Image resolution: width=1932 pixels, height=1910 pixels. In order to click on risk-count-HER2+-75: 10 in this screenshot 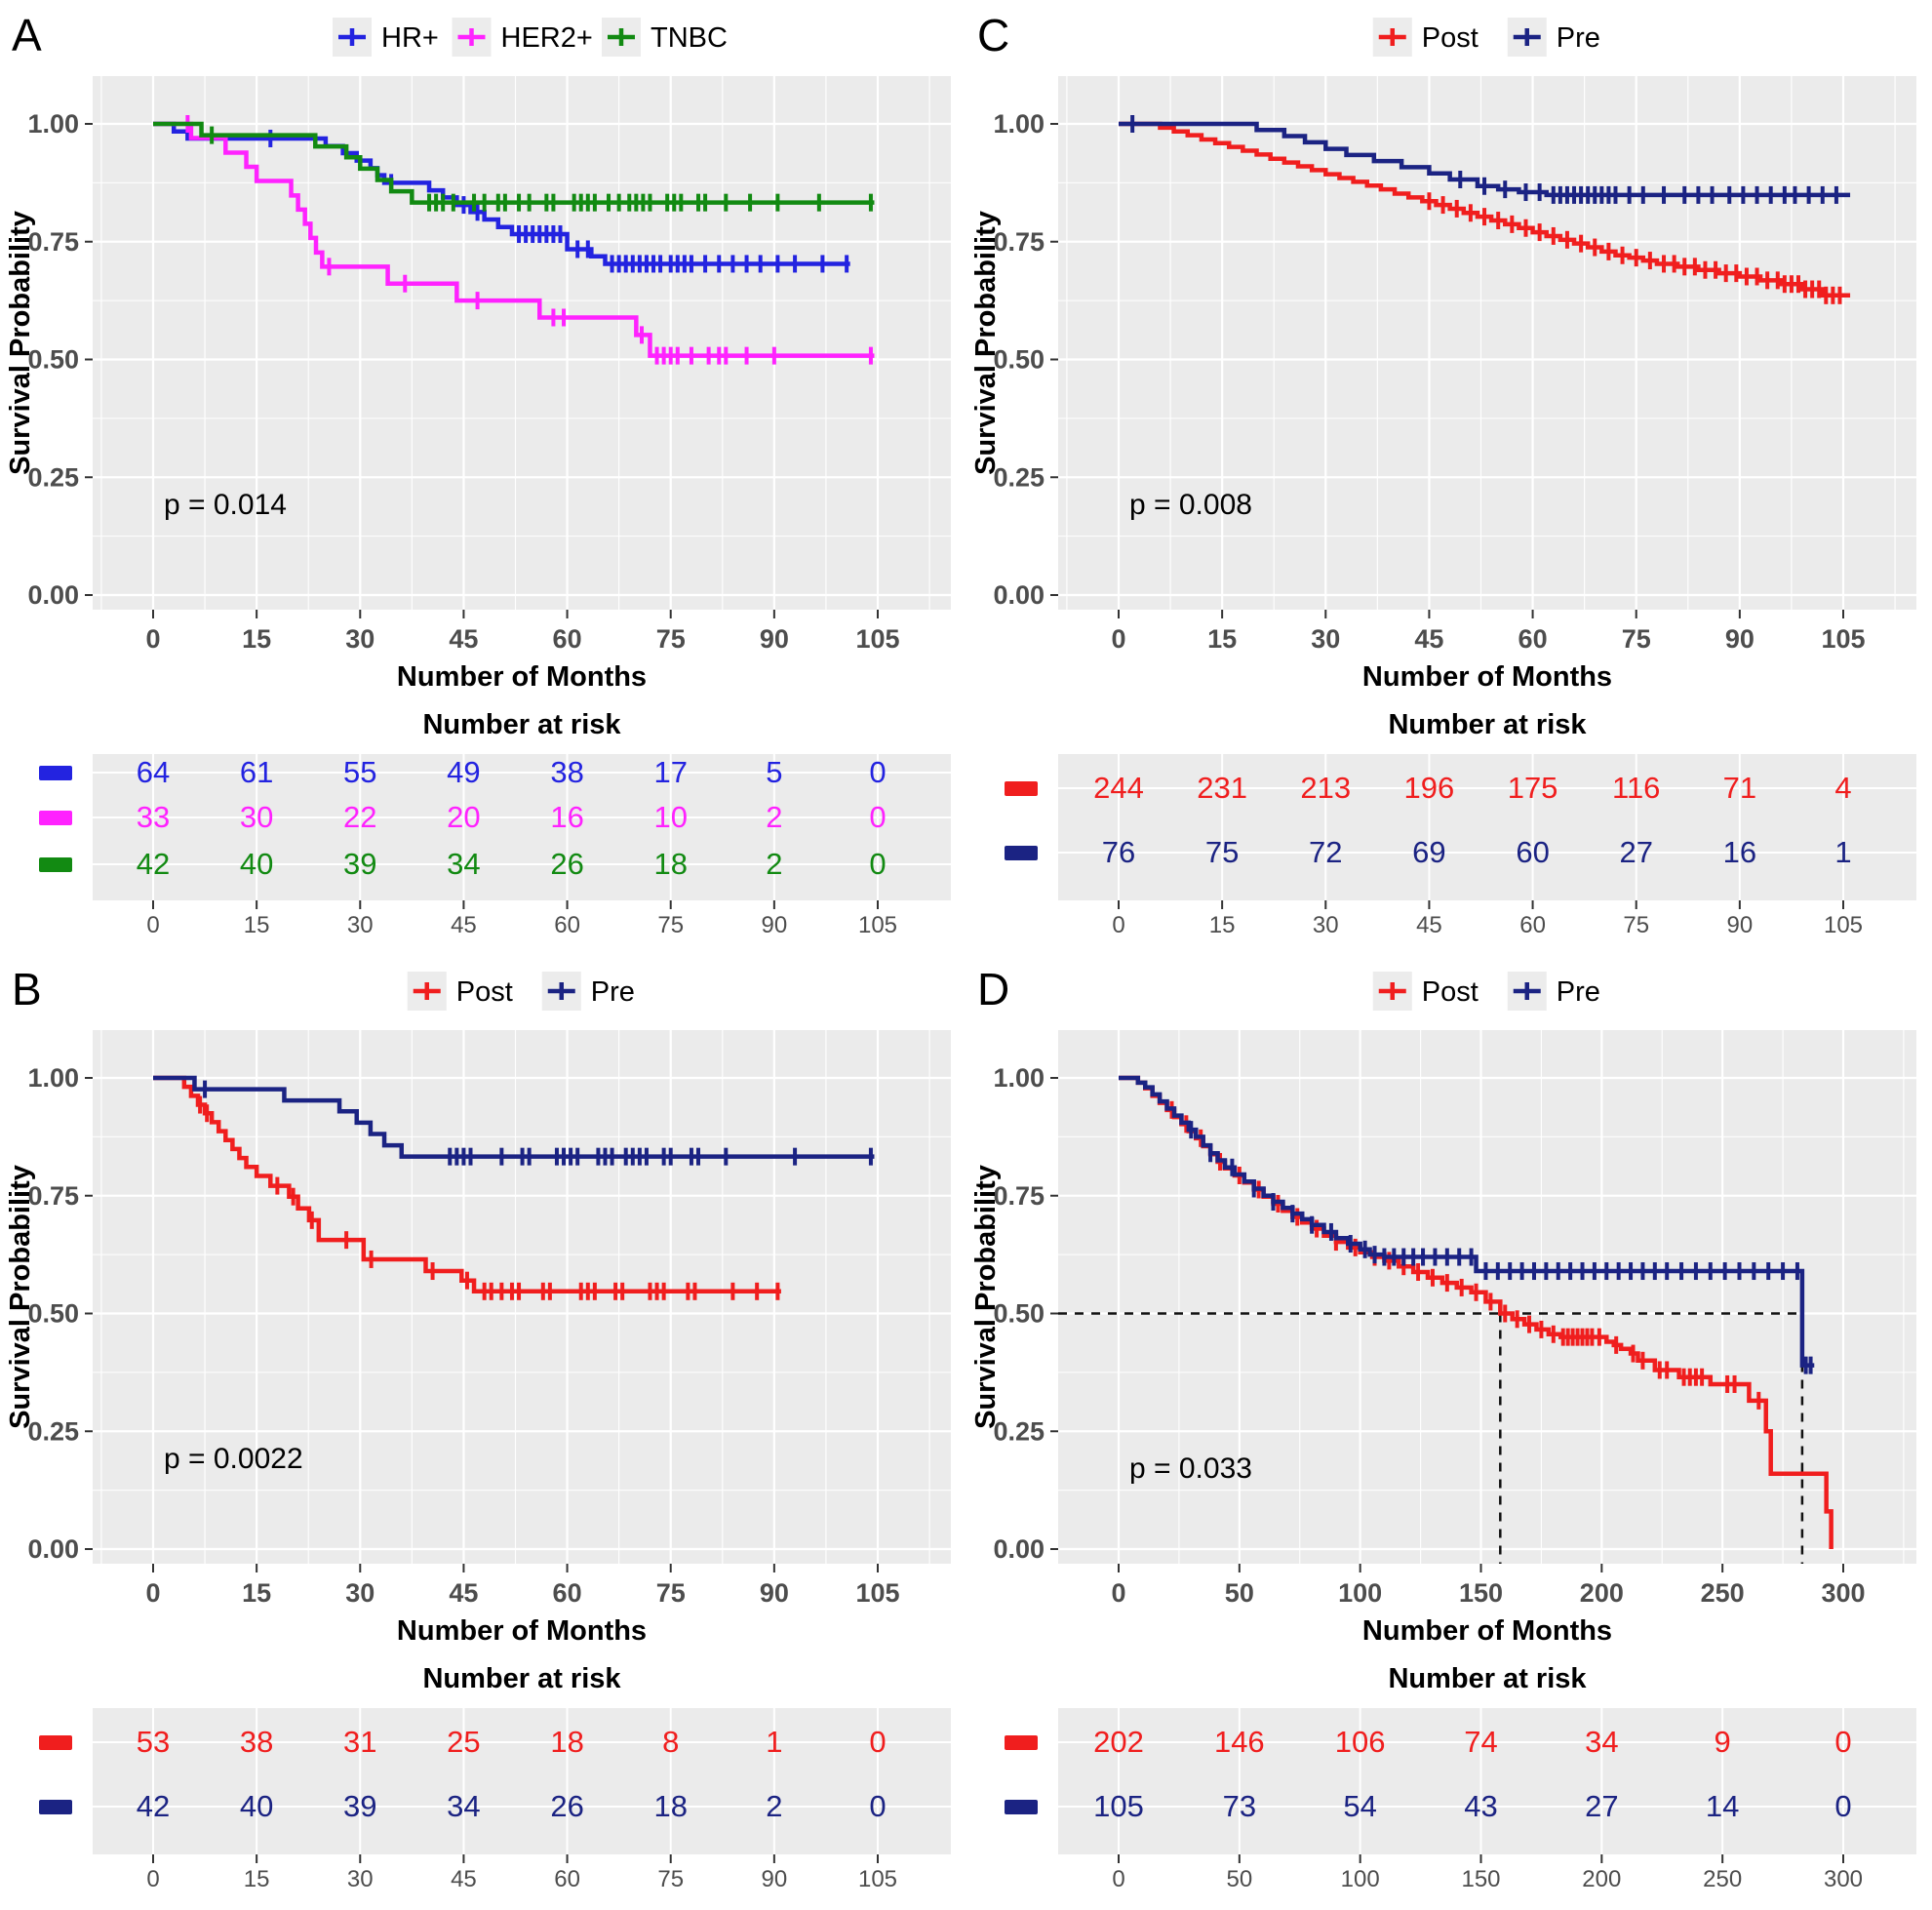, I will do `click(670, 817)`.